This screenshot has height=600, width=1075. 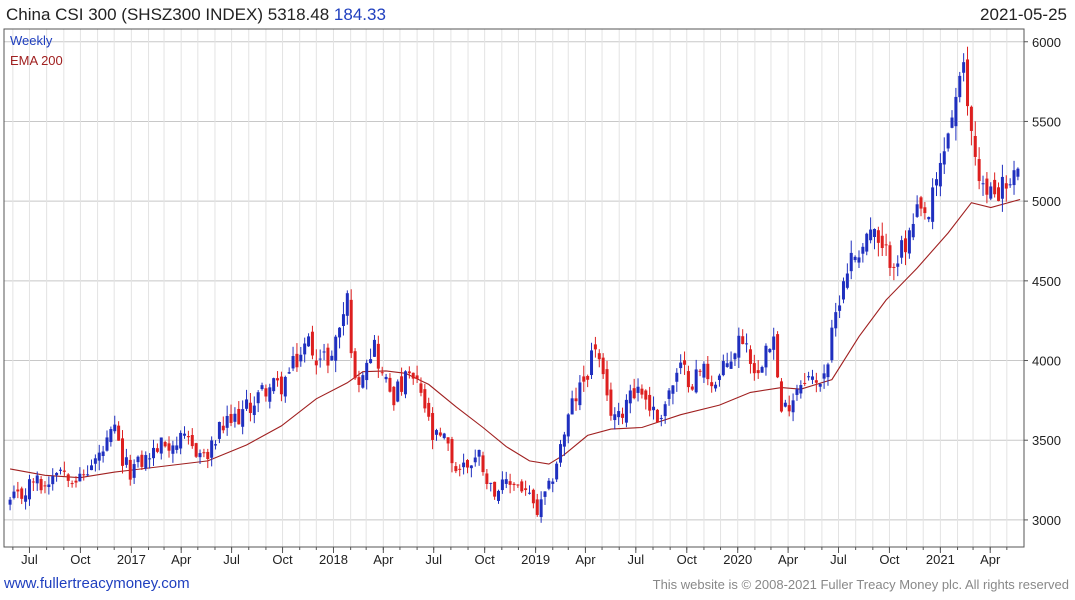 What do you see at coordinates (131, 559) in the screenshot?
I see `x-tick-label: 2017` at bounding box center [131, 559].